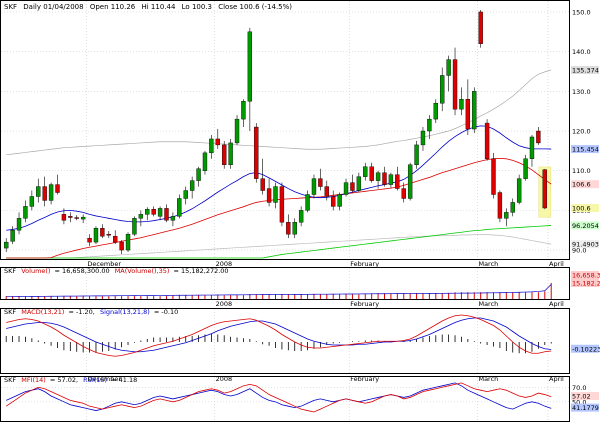  Describe the element at coordinates (82, 271) in the screenshot. I see `volume-legend-value: = 16,658,300.00` at that location.